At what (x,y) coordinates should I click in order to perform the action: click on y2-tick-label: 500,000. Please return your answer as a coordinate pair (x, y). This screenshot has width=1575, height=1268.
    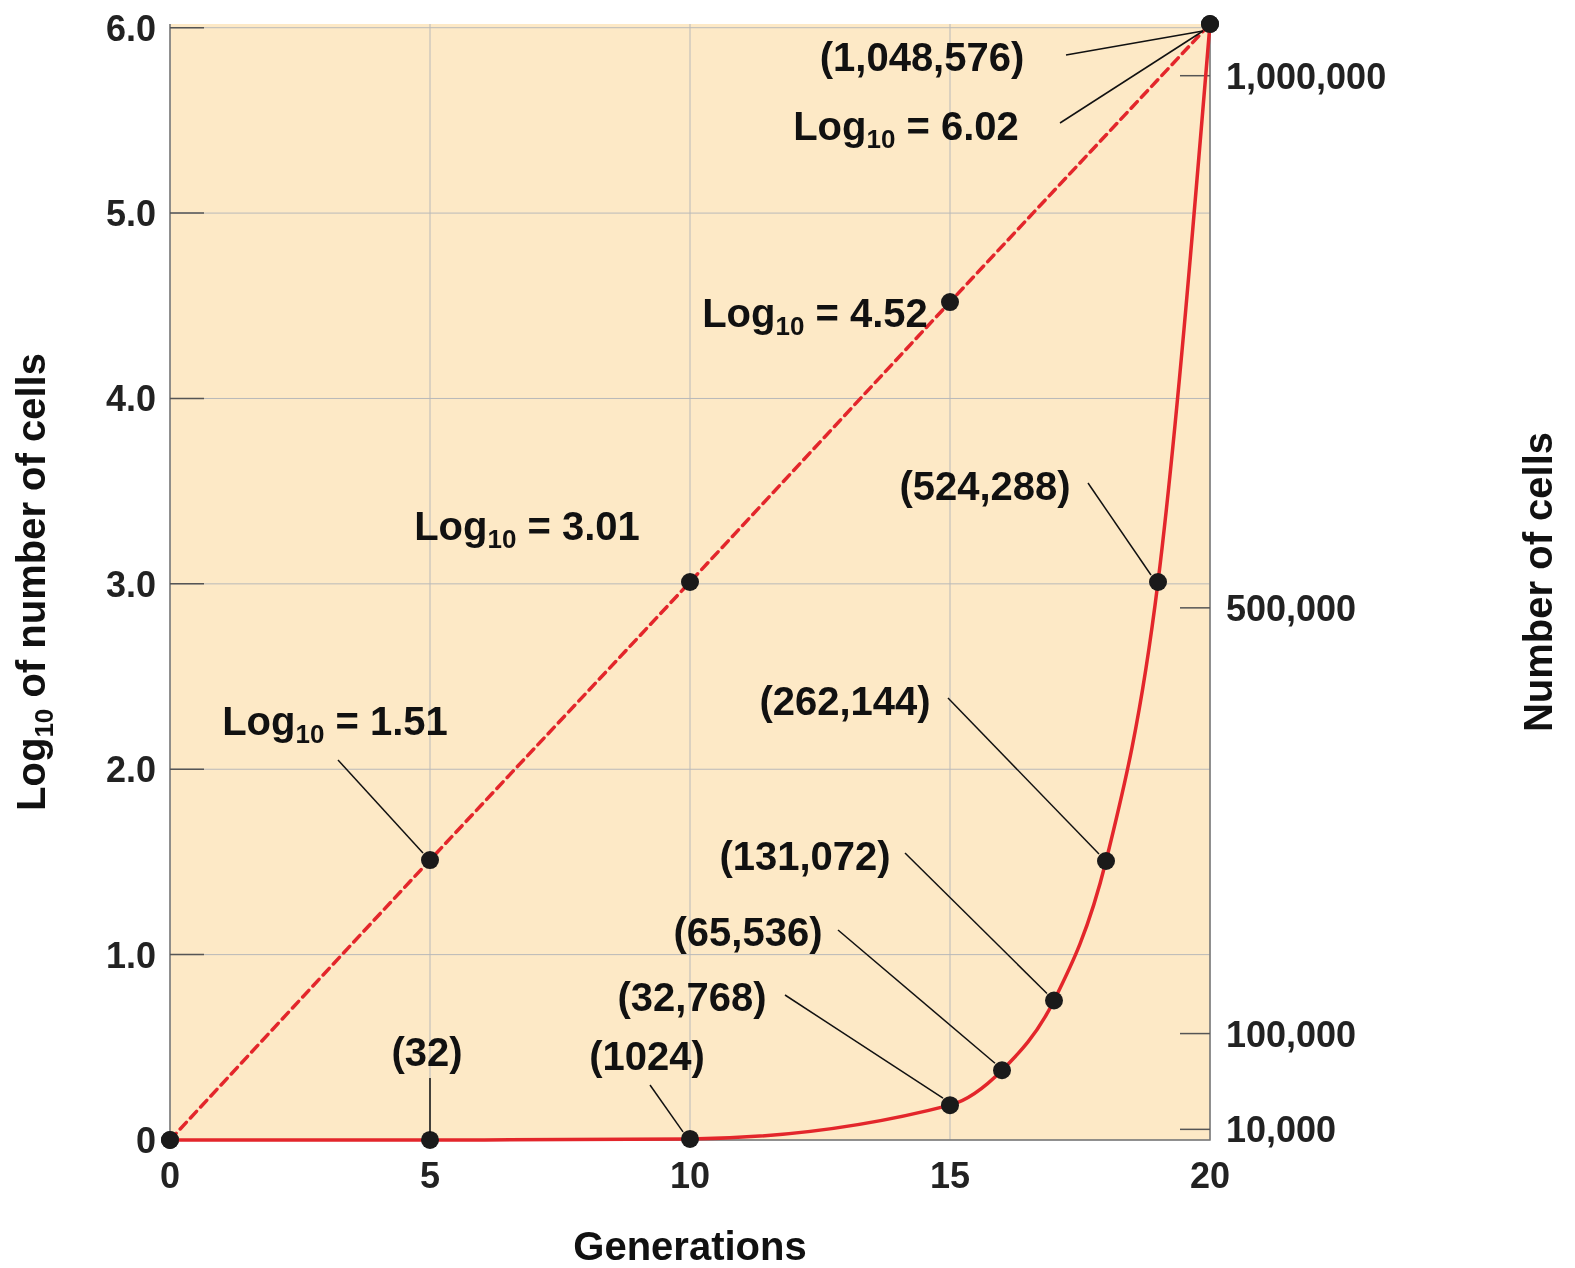
    Looking at the image, I should click on (1291, 608).